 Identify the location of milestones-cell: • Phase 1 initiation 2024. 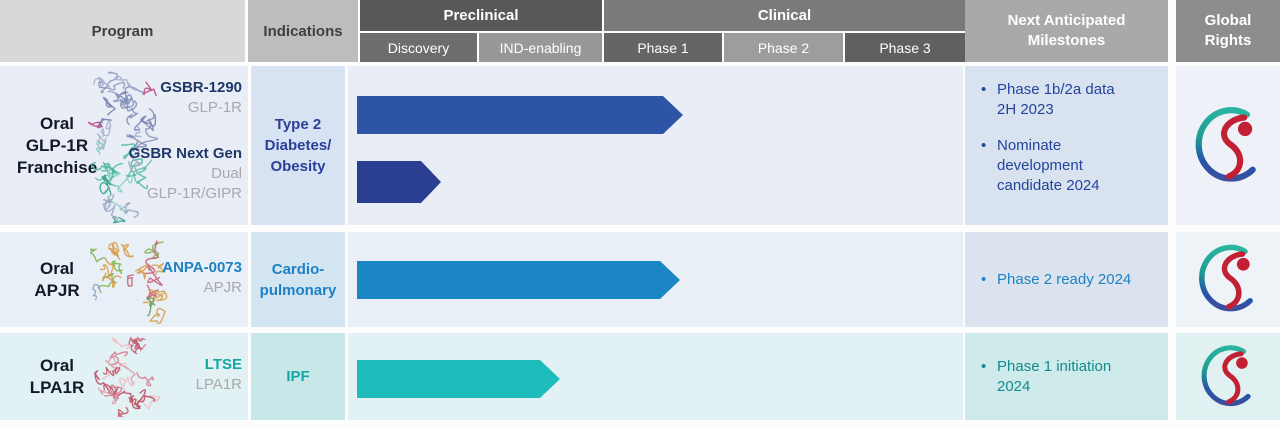
(1066, 376).